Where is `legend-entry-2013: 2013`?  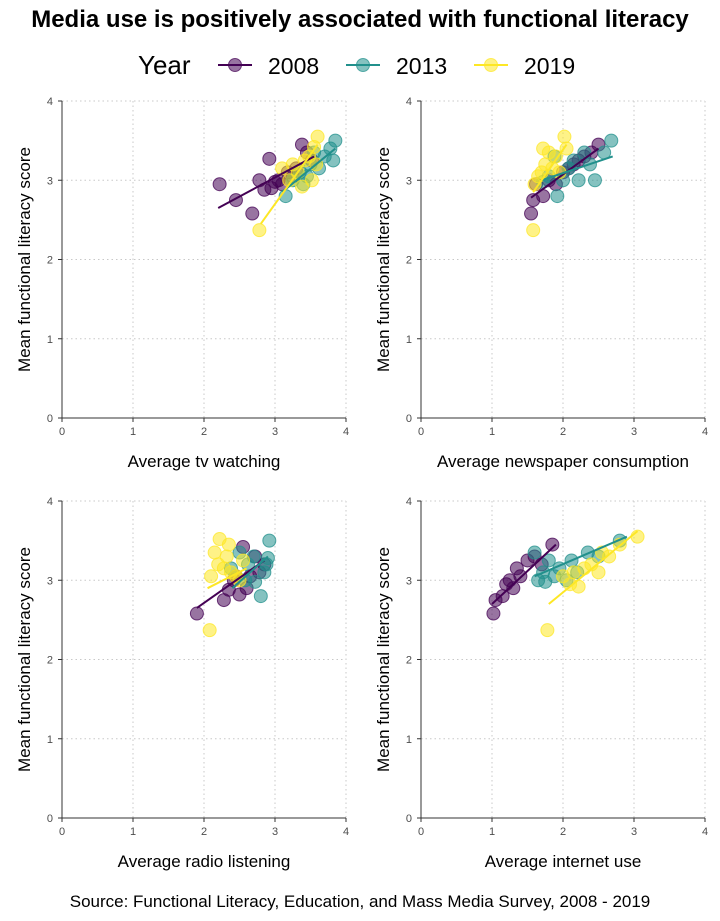
legend-entry-2013: 2013 is located at coordinates (396, 66).